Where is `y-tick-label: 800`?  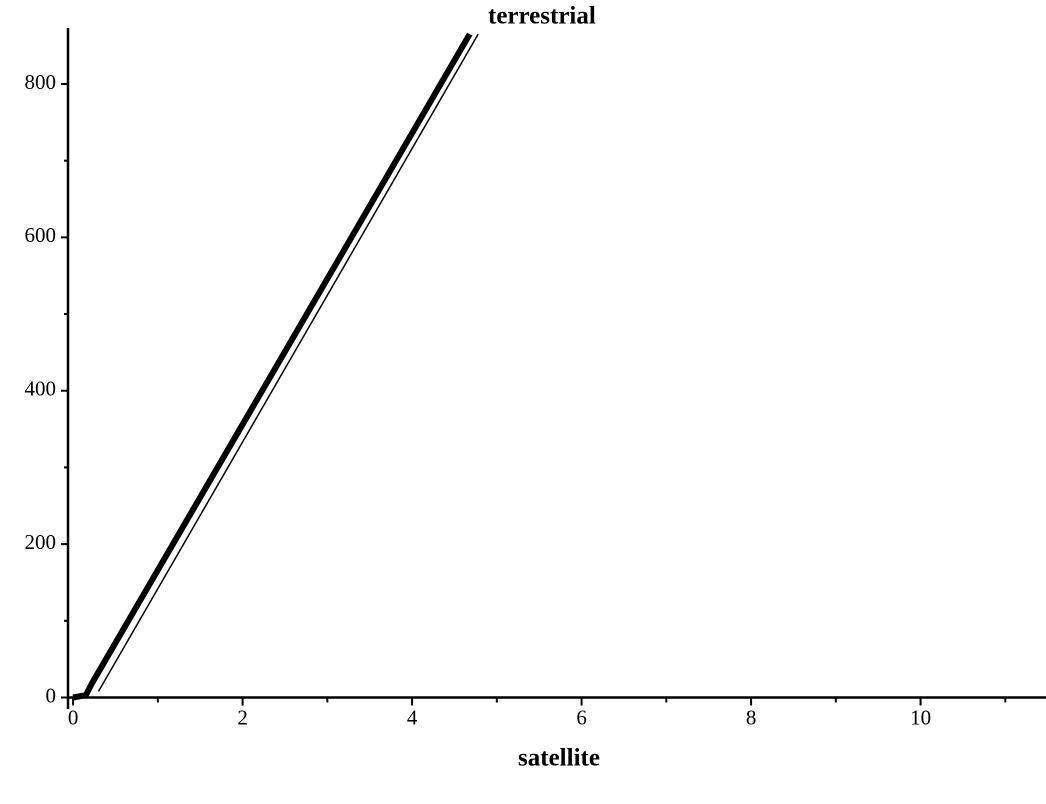 y-tick-label: 800 is located at coordinates (41, 82).